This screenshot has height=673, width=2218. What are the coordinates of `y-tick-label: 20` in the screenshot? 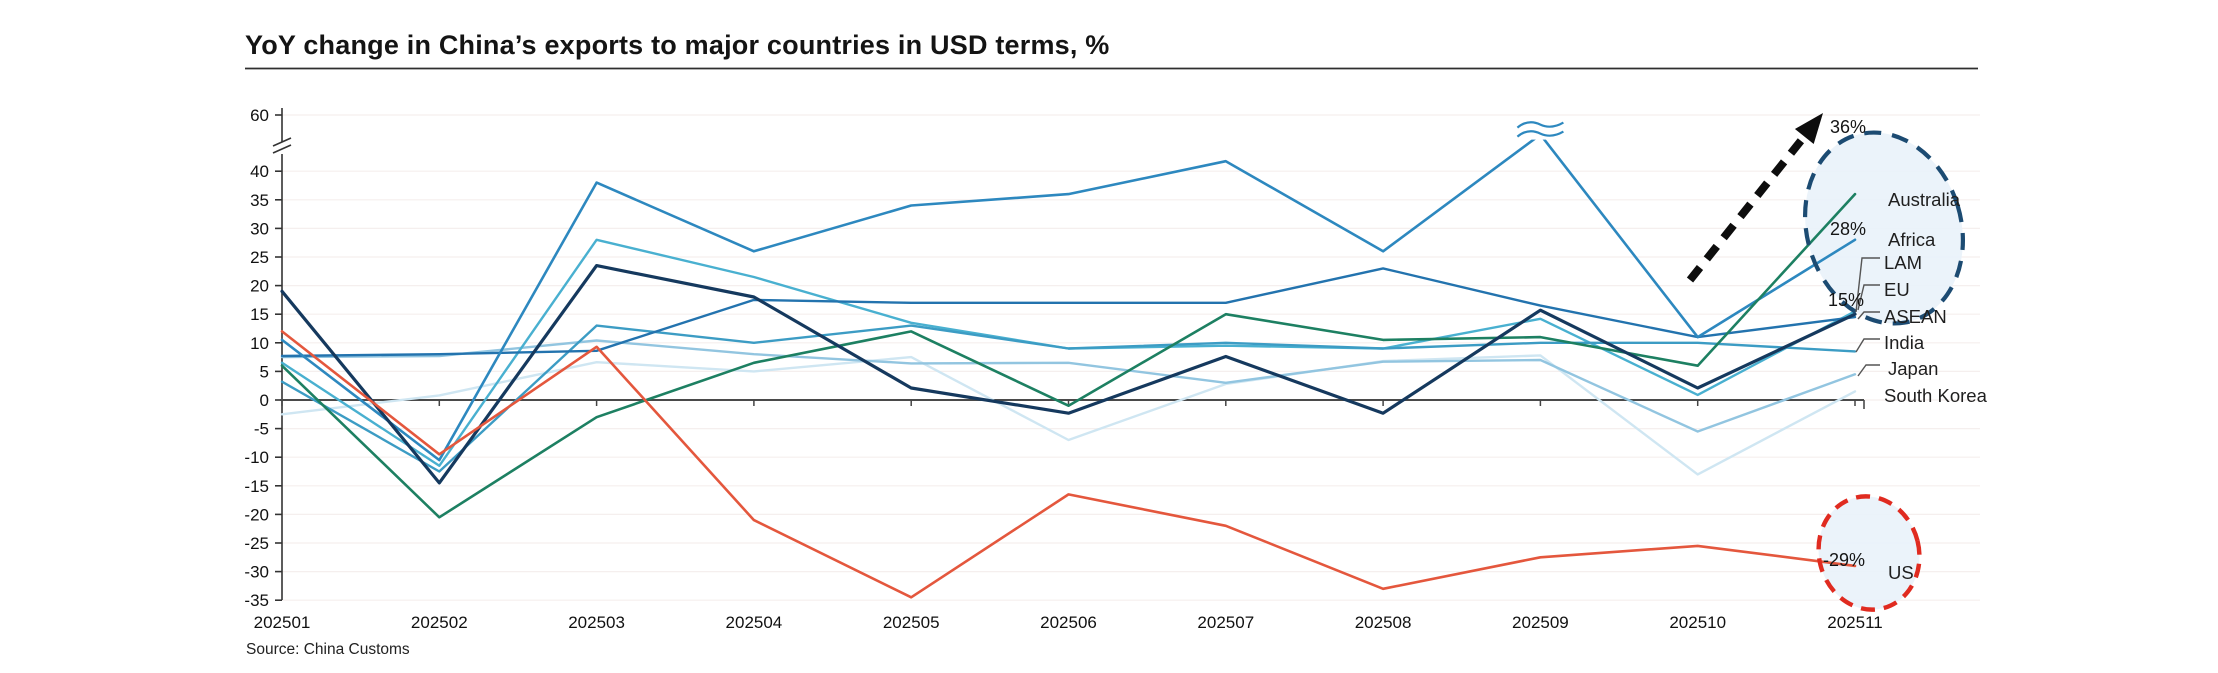 It's located at (259, 286).